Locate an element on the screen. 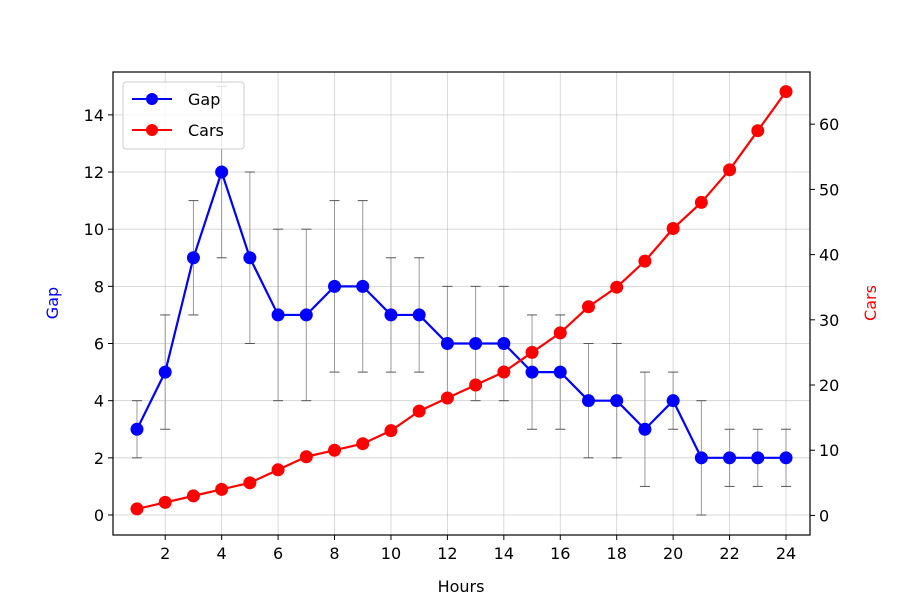 The width and height of the screenshot is (900, 600). x-tick-label: 20 is located at coordinates (673, 553).